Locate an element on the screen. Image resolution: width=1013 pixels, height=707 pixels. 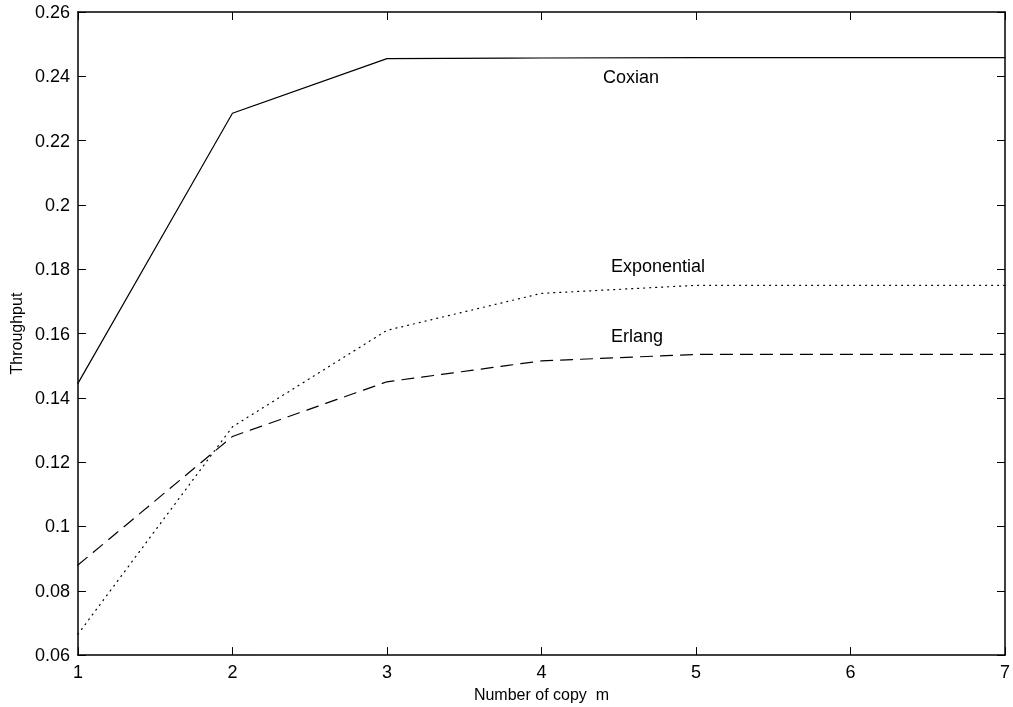
y-tick-label: 0.1 is located at coordinates (57, 526).